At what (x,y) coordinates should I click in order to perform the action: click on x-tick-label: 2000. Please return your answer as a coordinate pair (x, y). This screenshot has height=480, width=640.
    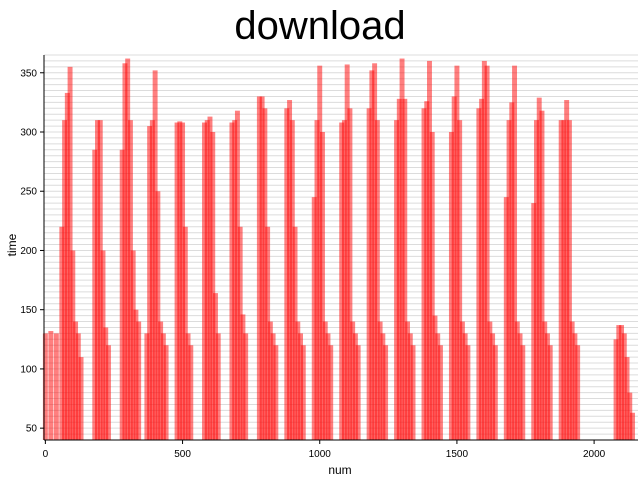
    Looking at the image, I should click on (594, 454).